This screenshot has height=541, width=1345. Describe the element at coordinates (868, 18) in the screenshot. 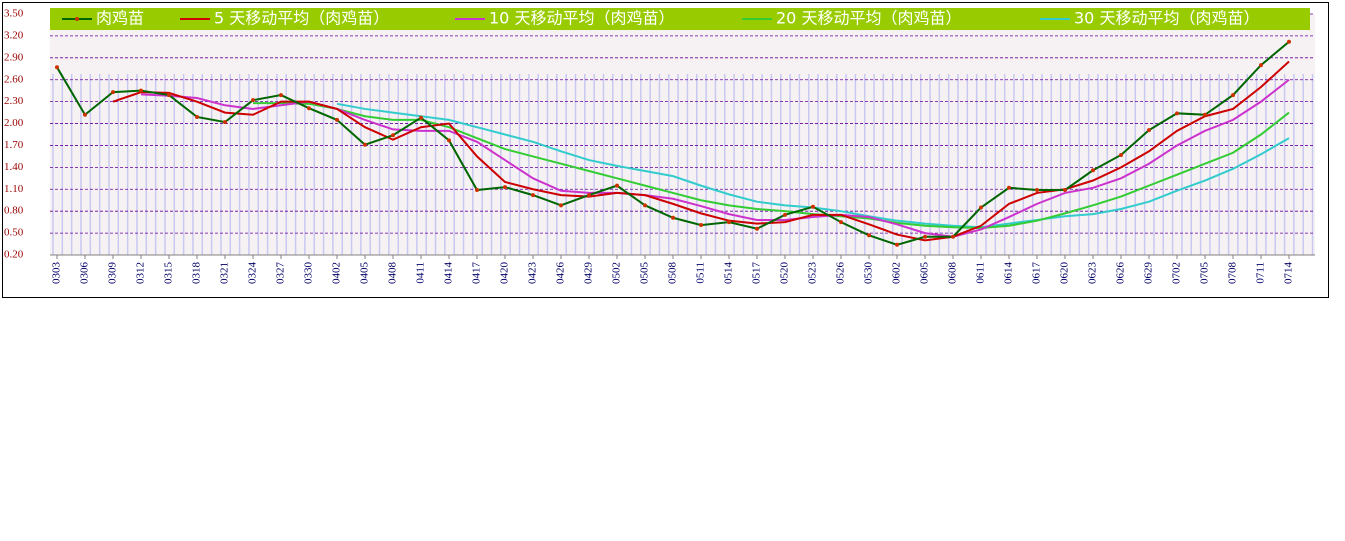

I see `legend-label: 20 天移动平均（肉鸡苗）` at that location.